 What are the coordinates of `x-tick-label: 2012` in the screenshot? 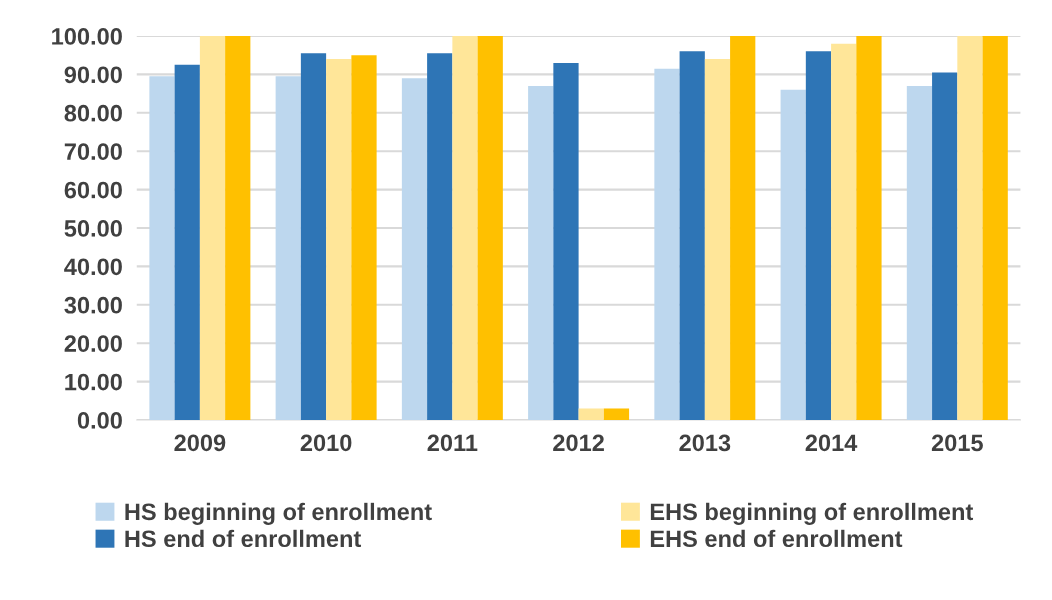 It's located at (578, 443).